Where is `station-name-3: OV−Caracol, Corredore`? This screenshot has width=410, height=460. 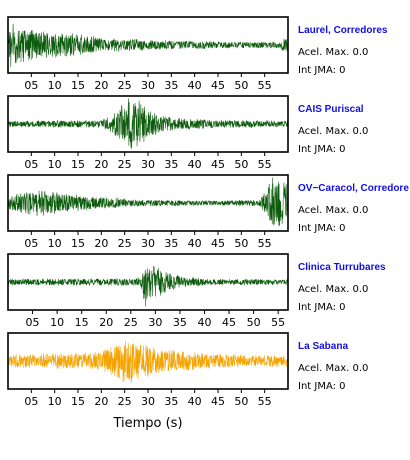 station-name-3: OV−Caracol, Corredore is located at coordinates (353, 188).